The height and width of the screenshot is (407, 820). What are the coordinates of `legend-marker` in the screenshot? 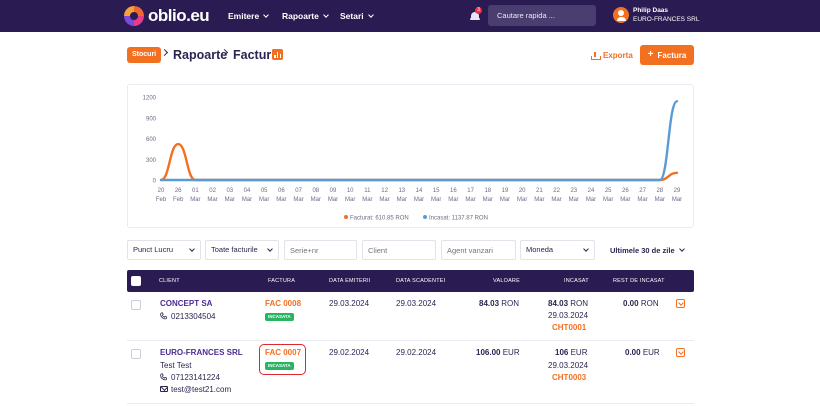 It's located at (425, 217).